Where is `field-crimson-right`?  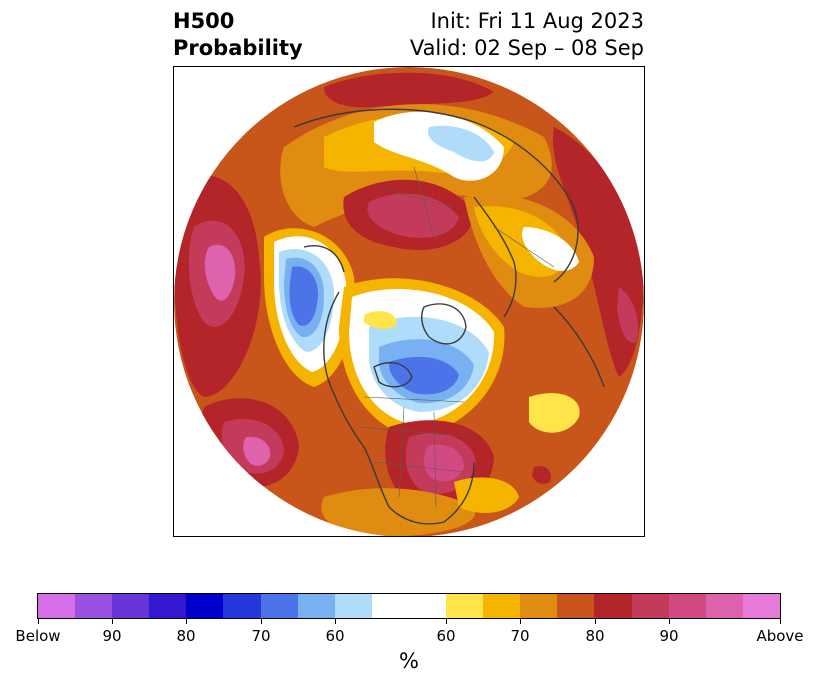
field-crimson-right is located at coordinates (628, 315).